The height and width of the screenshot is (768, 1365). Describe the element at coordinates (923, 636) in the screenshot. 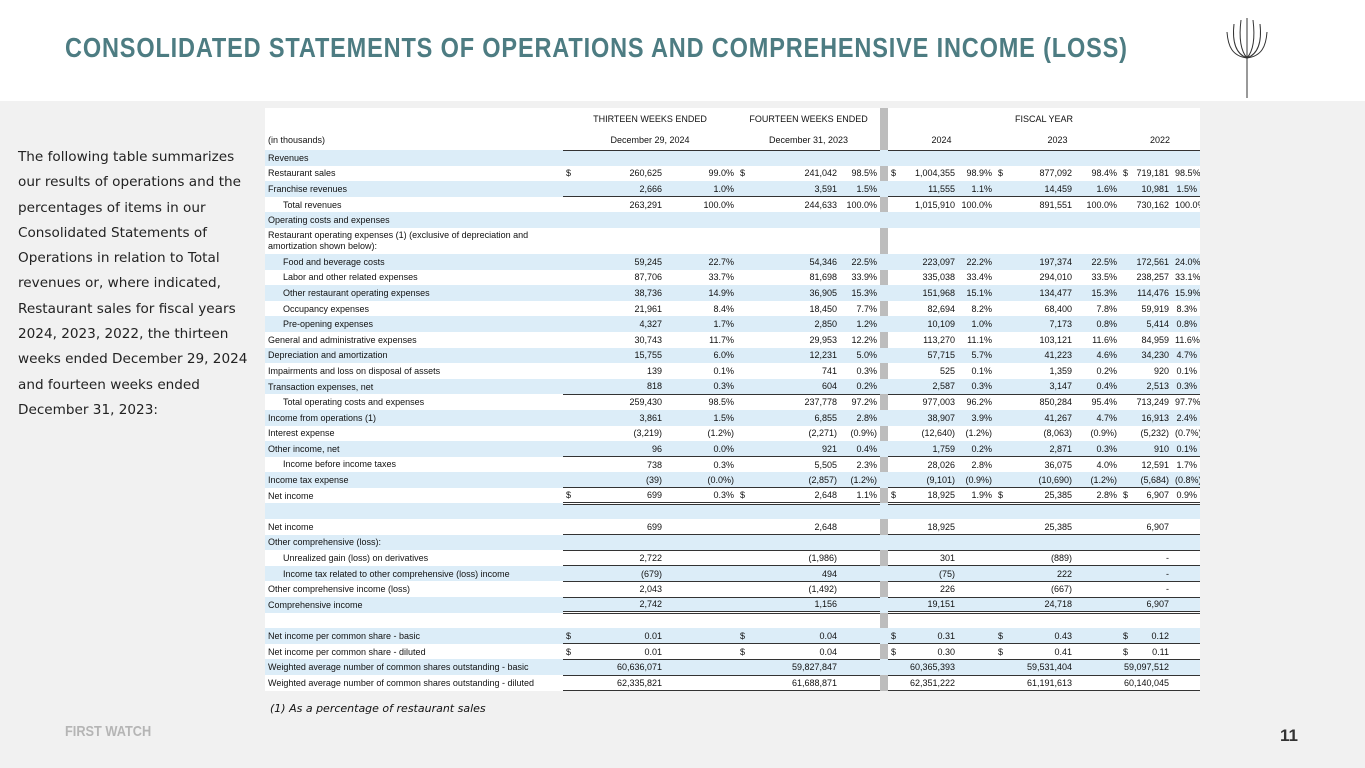

I see `amount-cell: $0.31` at that location.